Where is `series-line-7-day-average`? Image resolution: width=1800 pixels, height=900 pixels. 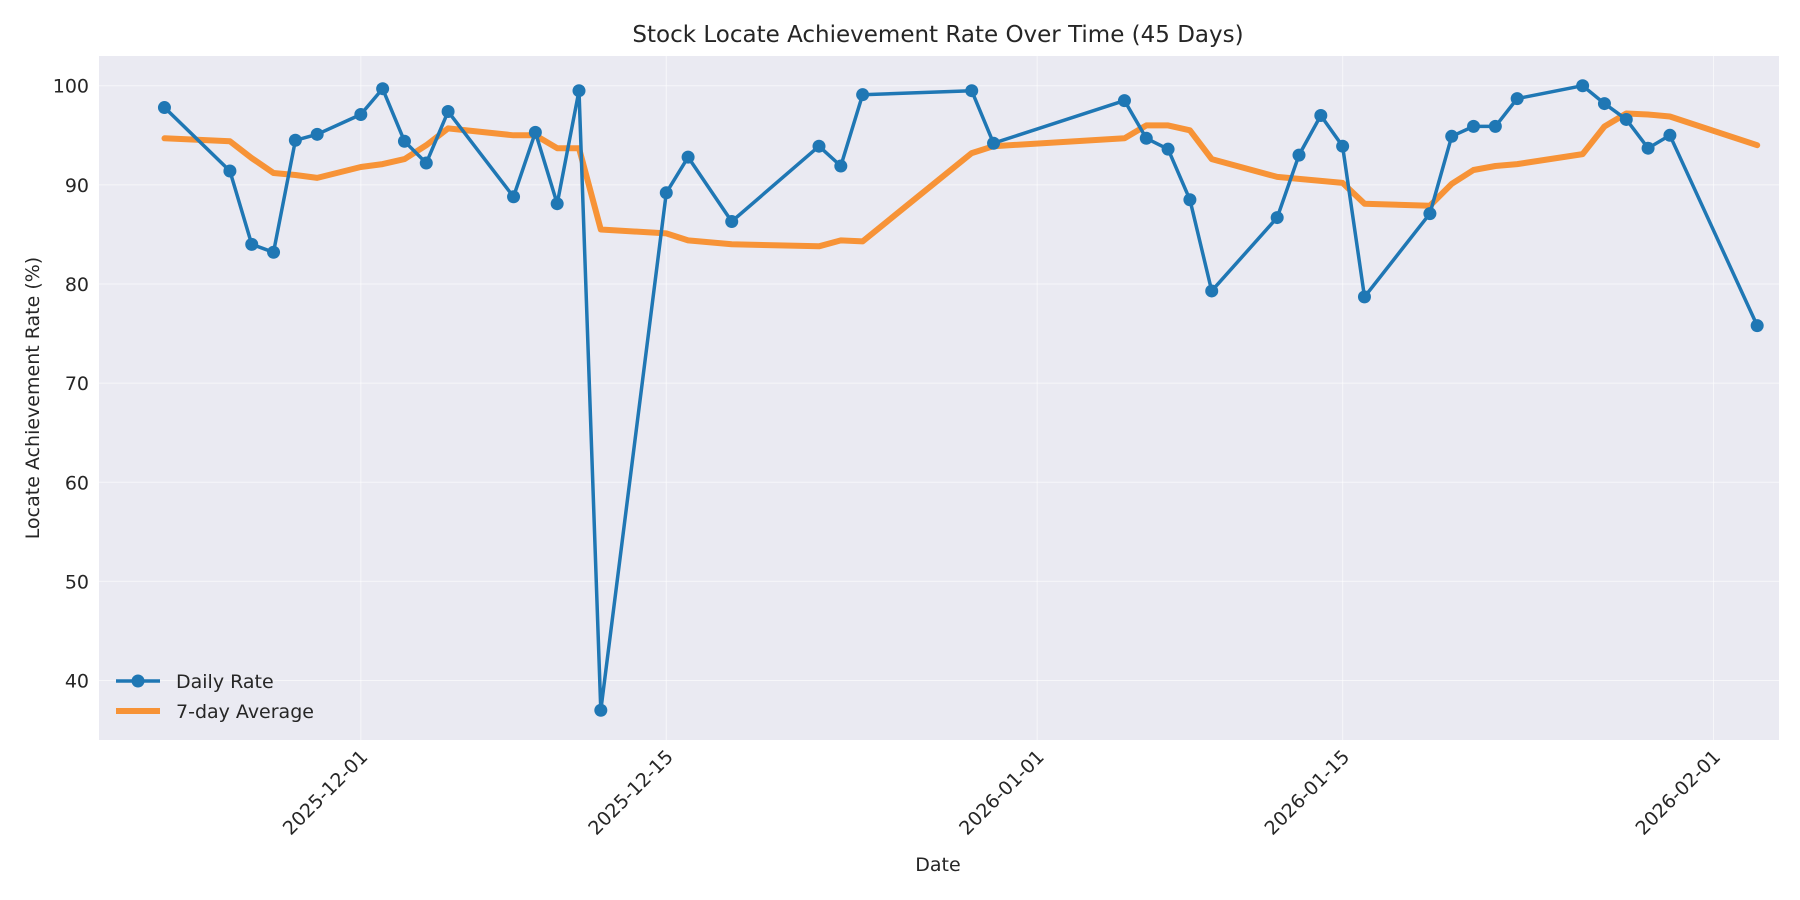
series-line-7-day-average is located at coordinates (961, 180).